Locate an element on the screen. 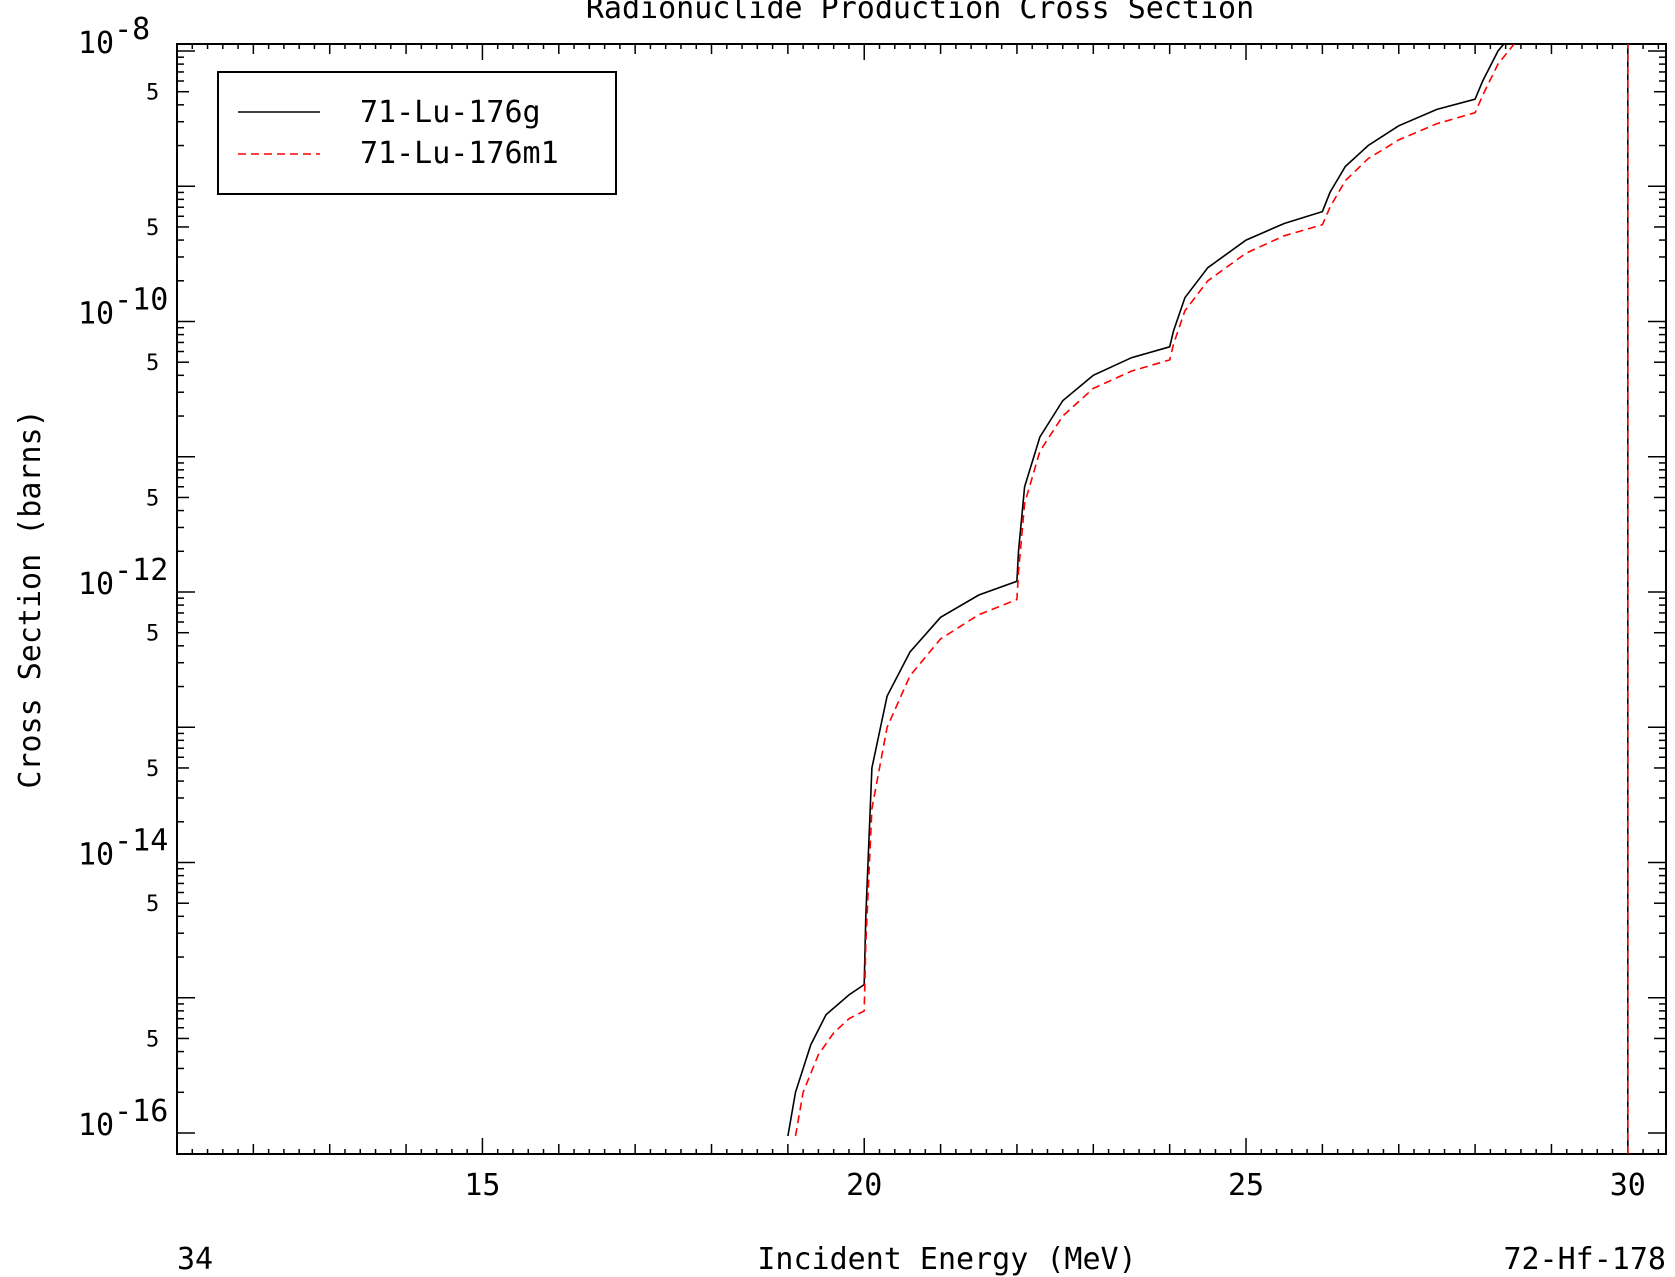 The width and height of the screenshot is (1675, 1277). legend: 71-Lu-176g 71-Lu-176m1 is located at coordinates (417, 133).